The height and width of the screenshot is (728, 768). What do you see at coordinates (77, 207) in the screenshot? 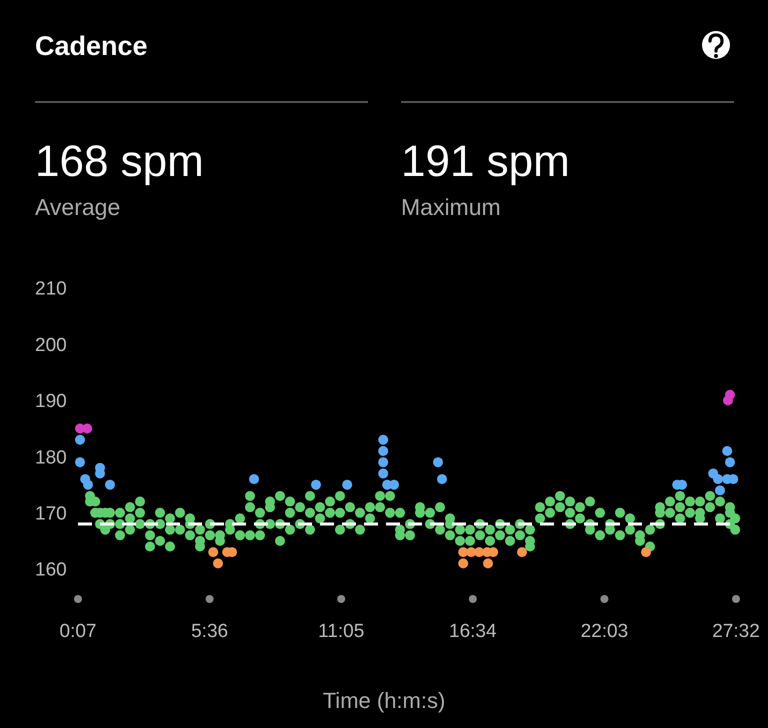
I see `text: Average` at bounding box center [77, 207].